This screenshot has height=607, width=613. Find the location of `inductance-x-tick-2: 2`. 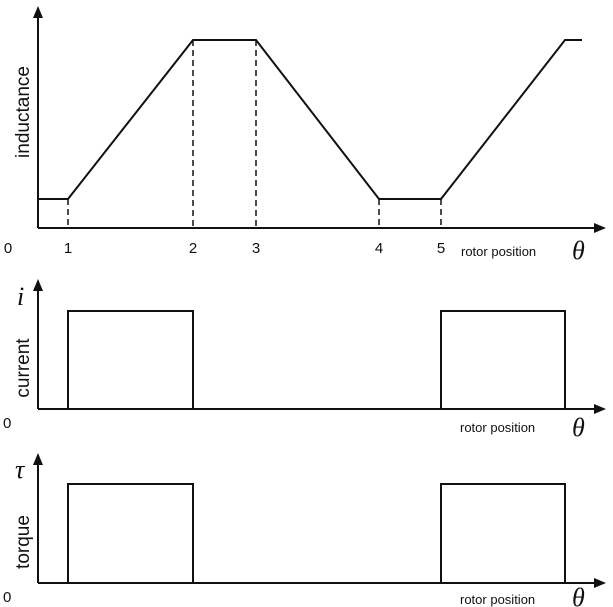

inductance-x-tick-2: 2 is located at coordinates (193, 248).